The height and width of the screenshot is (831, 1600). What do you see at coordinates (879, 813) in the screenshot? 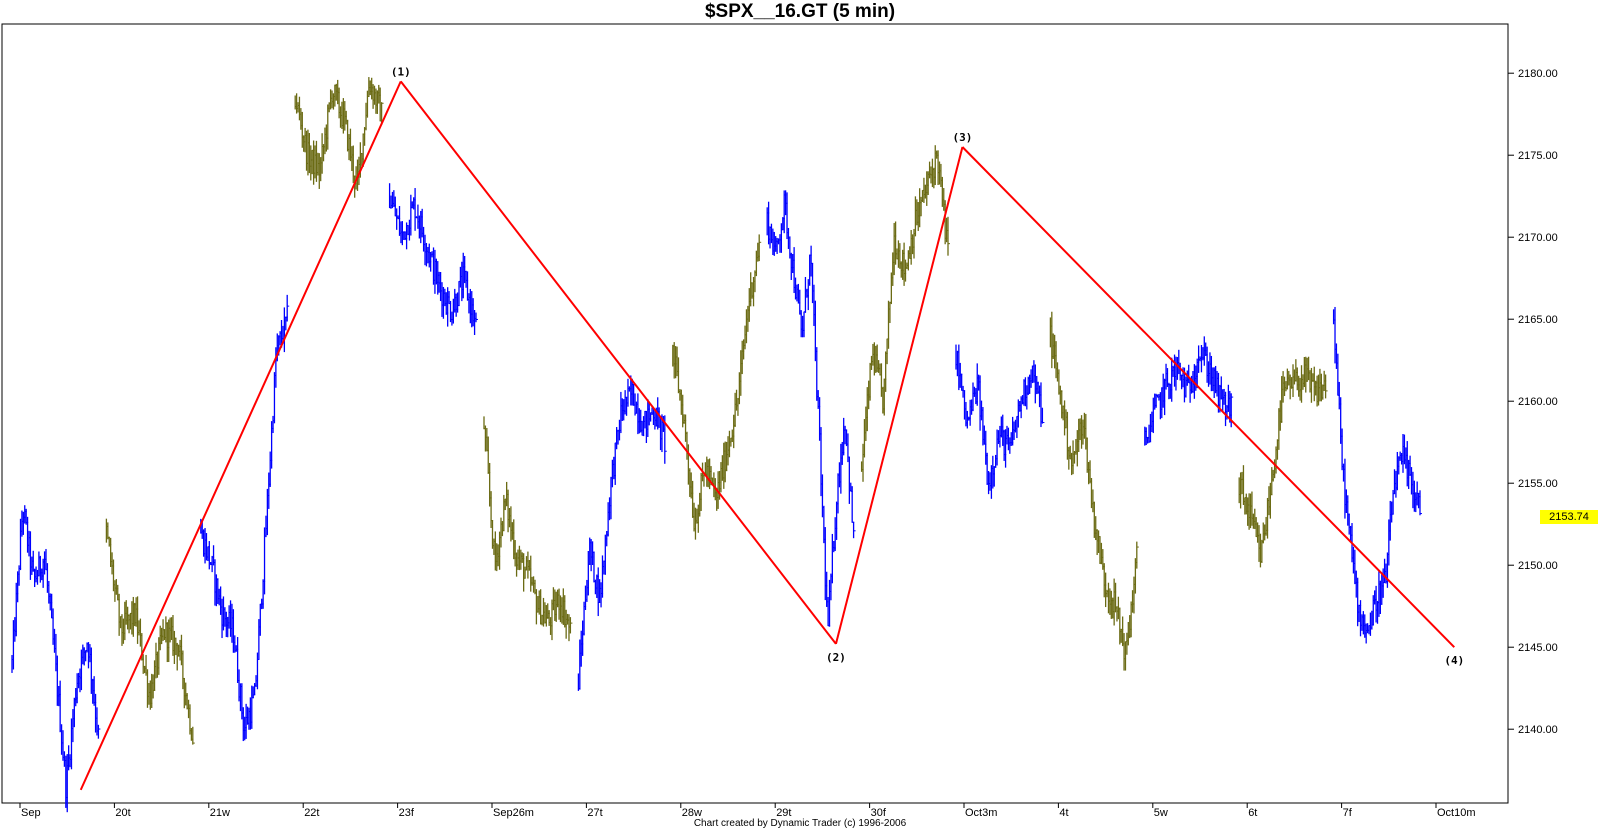
I see `x-tick-label: 30f` at bounding box center [879, 813].